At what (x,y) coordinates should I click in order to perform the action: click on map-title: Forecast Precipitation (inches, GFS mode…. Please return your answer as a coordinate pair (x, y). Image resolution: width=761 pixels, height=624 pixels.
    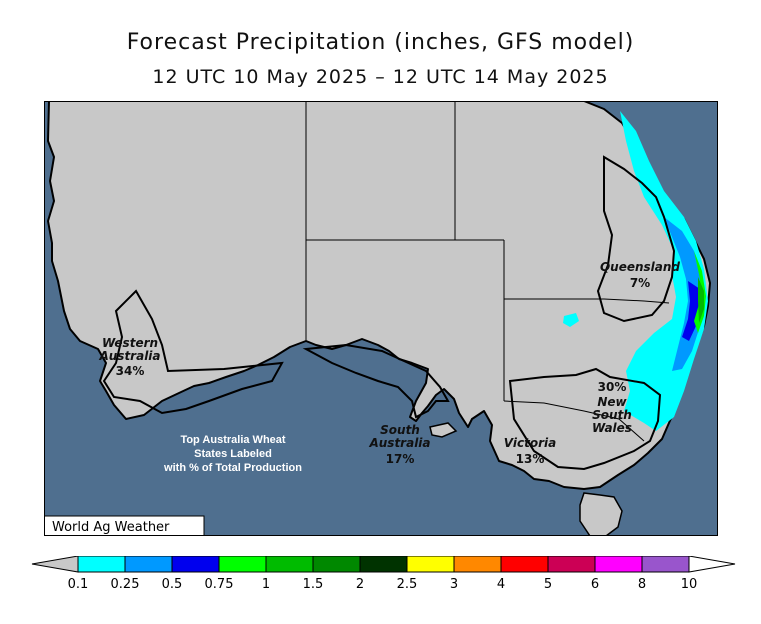
    Looking at the image, I should click on (380, 42).